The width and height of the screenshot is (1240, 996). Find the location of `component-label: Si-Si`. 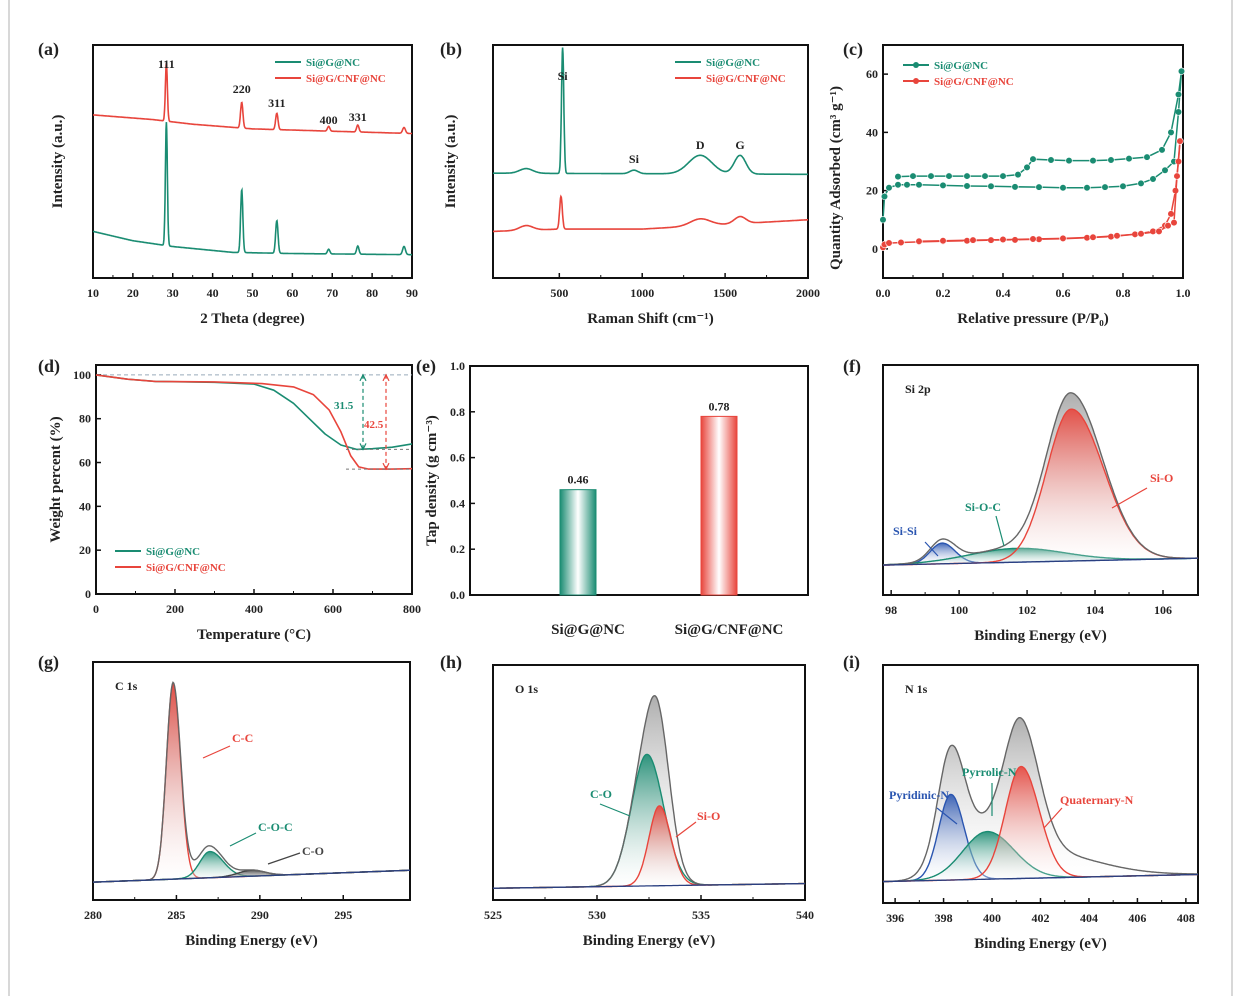

component-label: Si-Si is located at coordinates (905, 531).